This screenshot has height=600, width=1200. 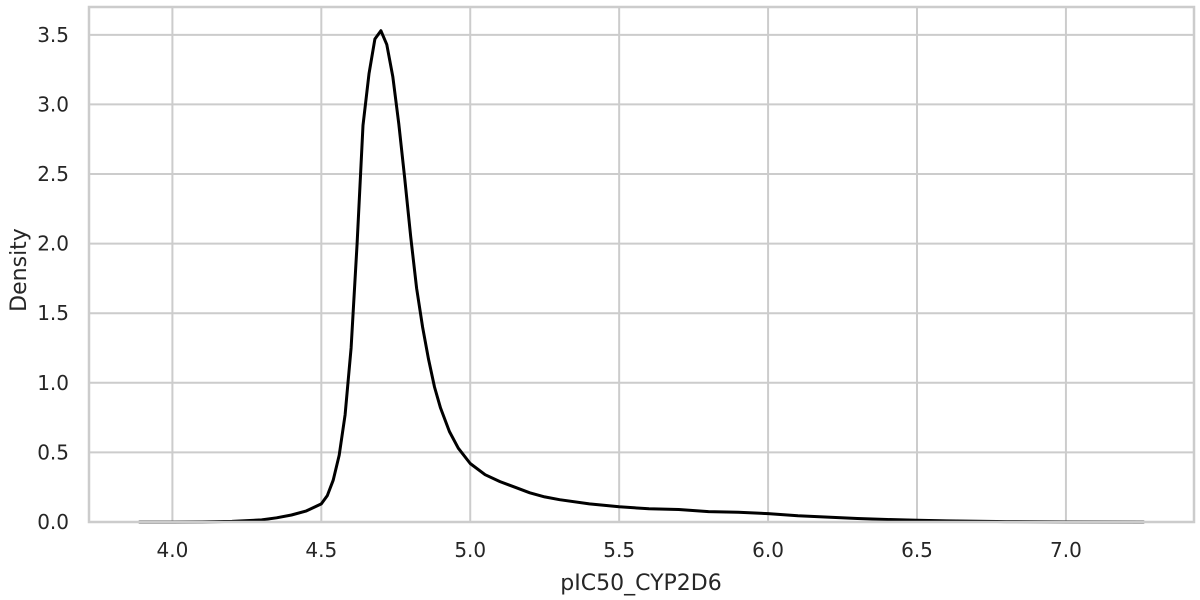 I want to click on y-tick-label: 3.5, so click(x=53, y=35).